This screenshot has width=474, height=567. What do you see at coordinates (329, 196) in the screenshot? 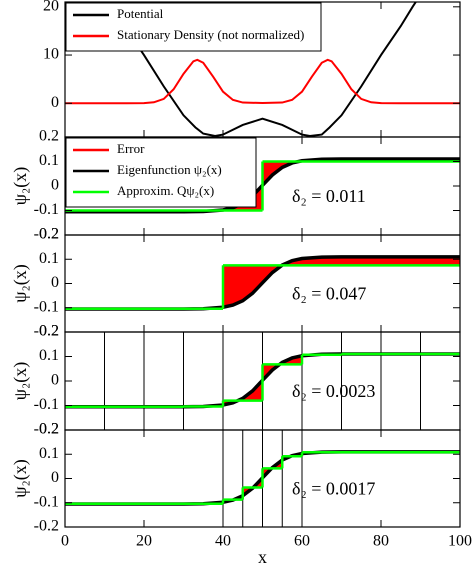
I see `annotation: δ₂ = 0.011` at bounding box center [329, 196].